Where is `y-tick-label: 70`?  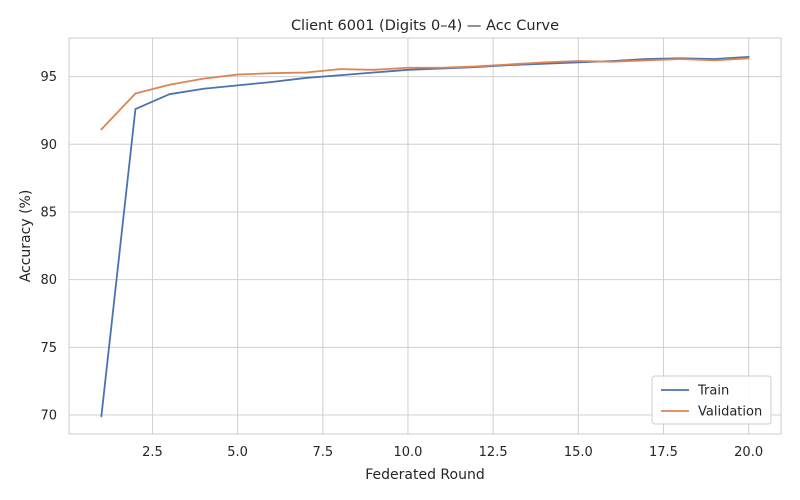 y-tick-label: 70 is located at coordinates (48, 416).